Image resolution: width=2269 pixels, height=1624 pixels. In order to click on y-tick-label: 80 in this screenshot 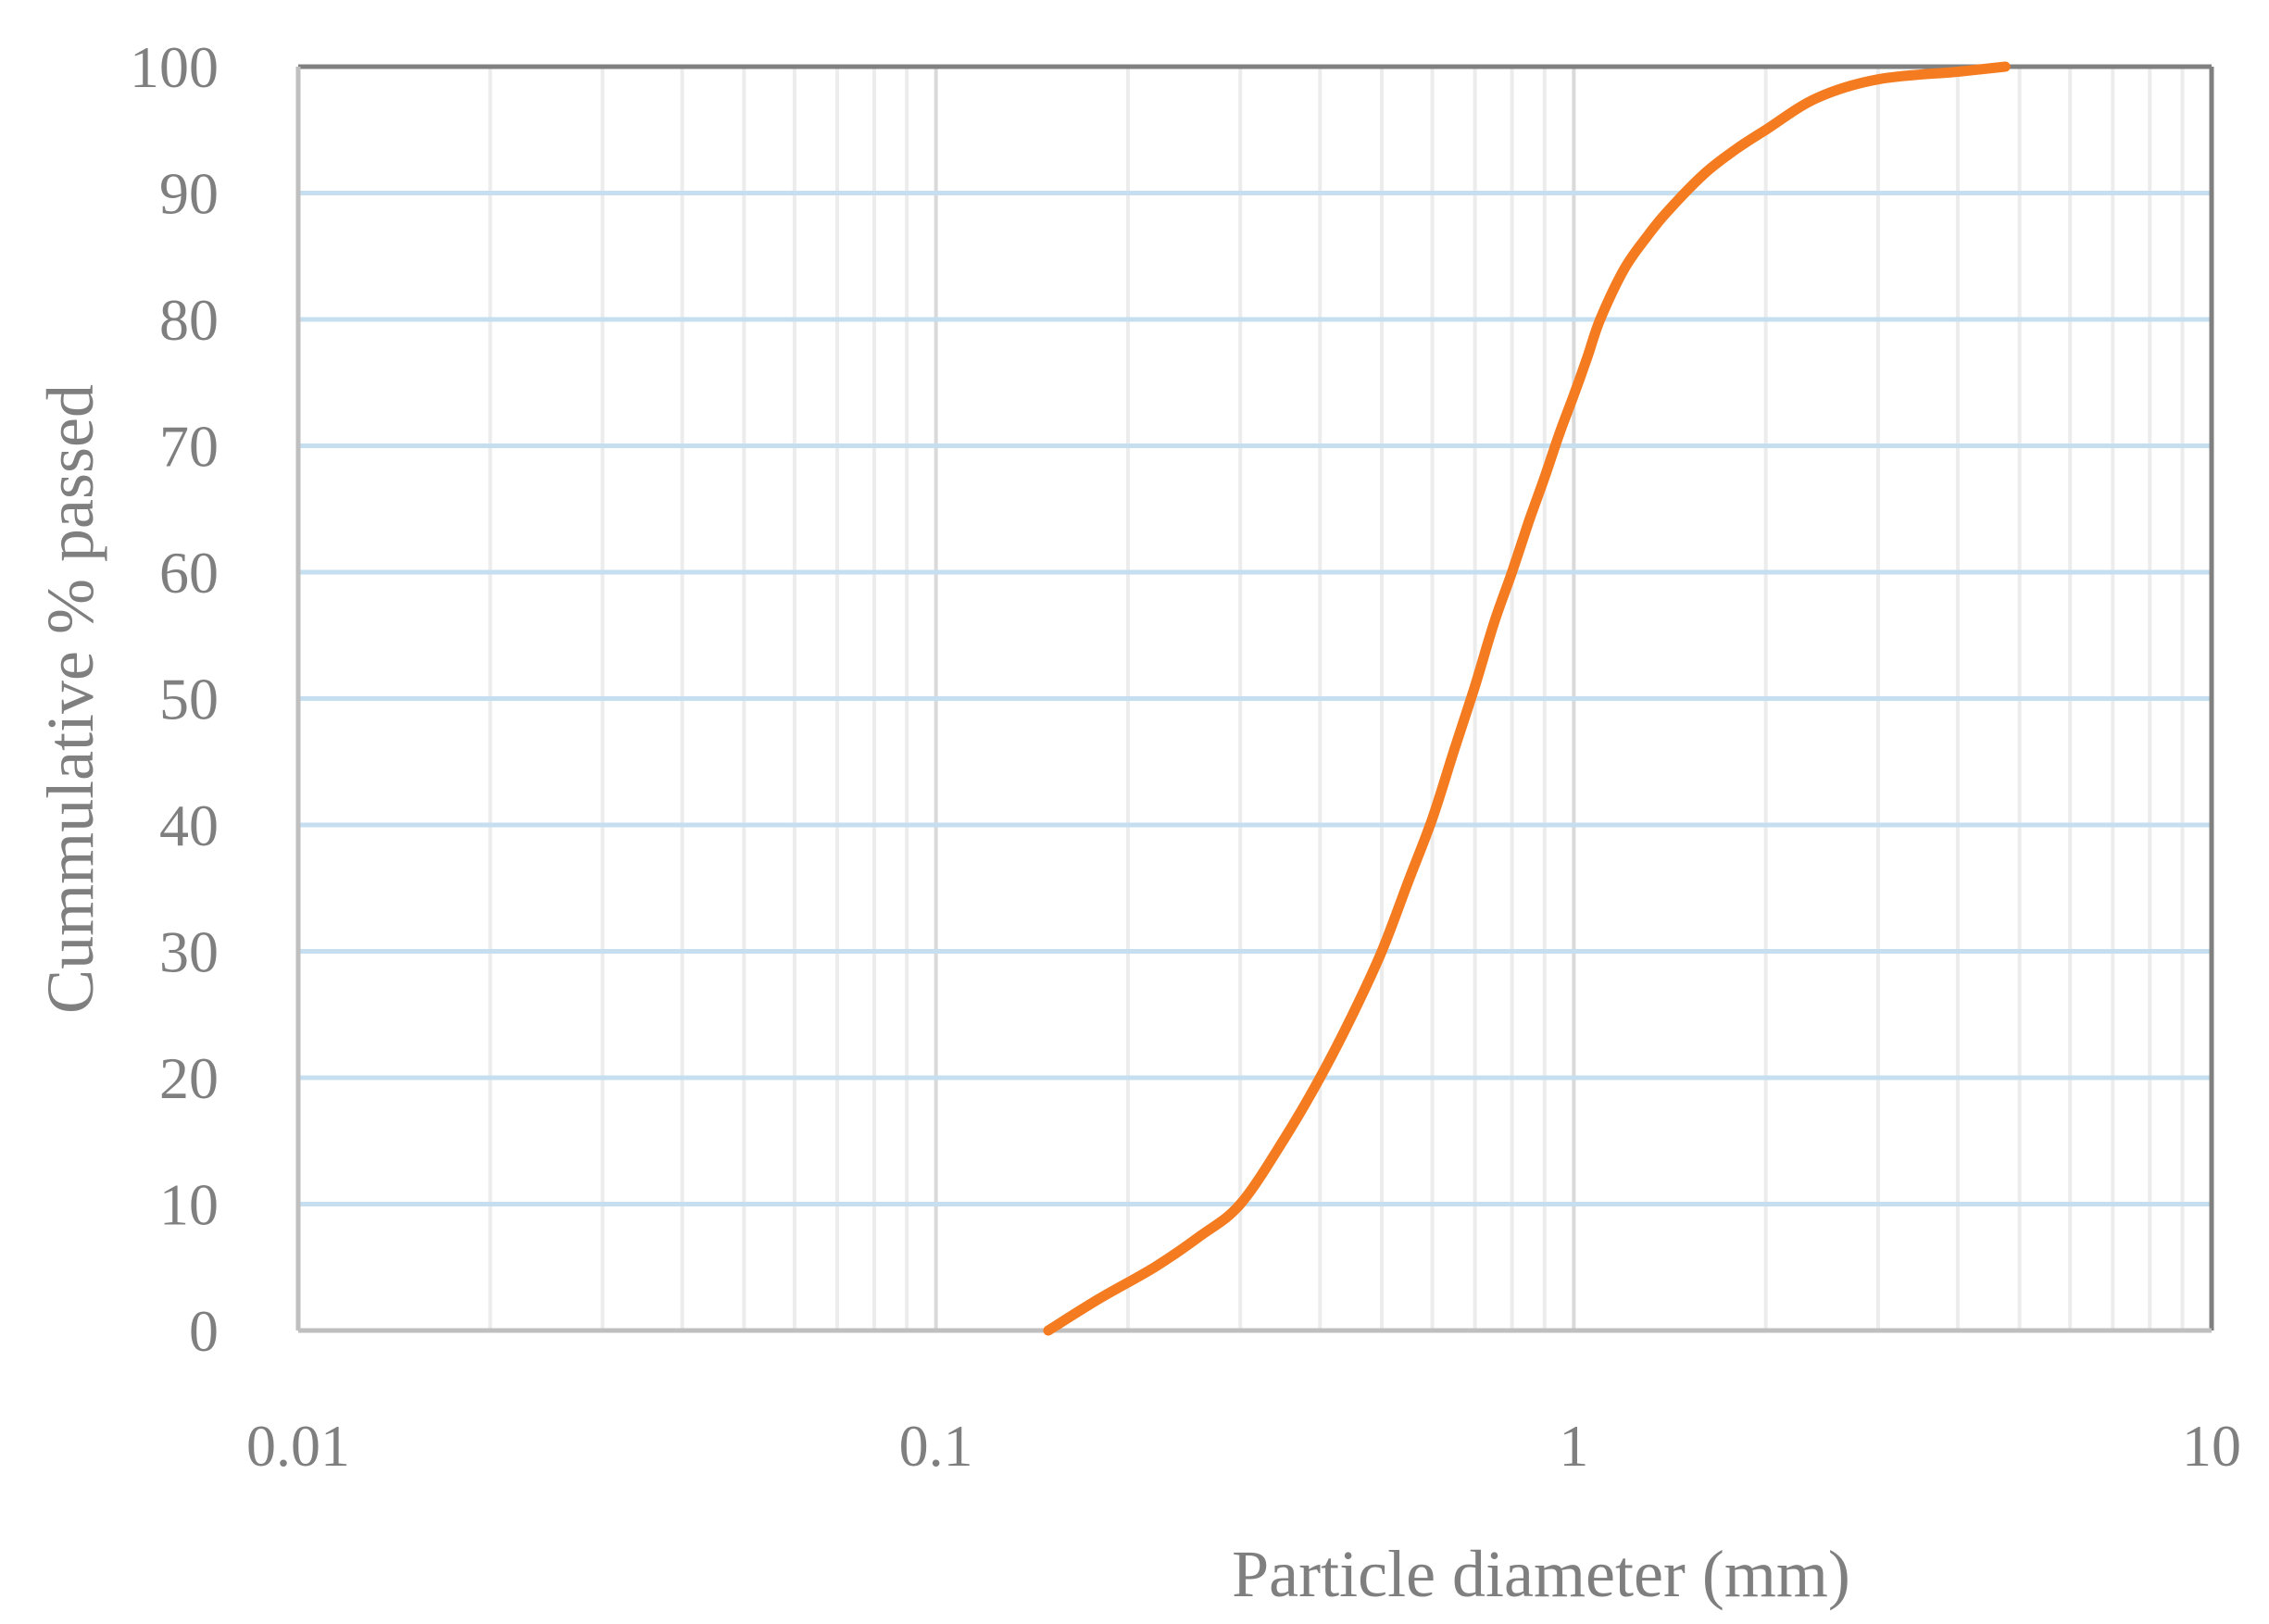, I will do `click(189, 320)`.